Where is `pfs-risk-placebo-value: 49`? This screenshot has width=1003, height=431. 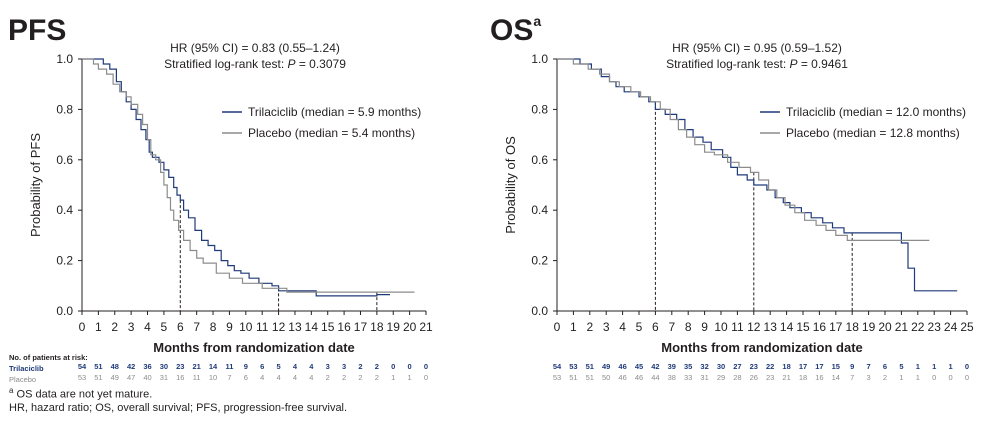 pfs-risk-placebo-value: 49 is located at coordinates (115, 377).